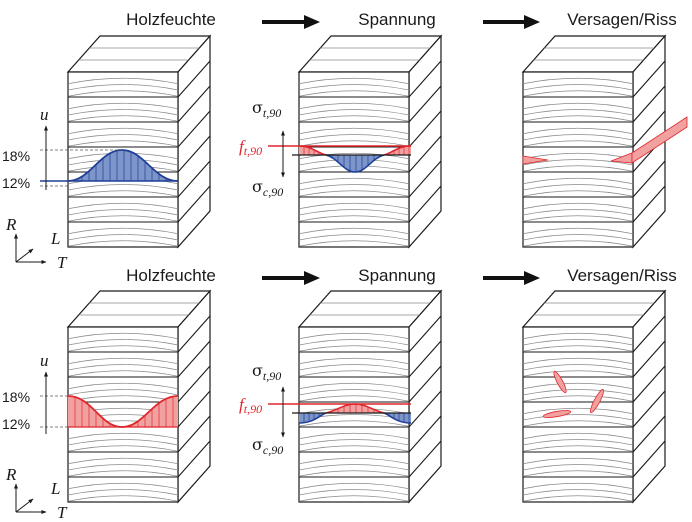 The width and height of the screenshot is (692, 522). Describe the element at coordinates (622, 19) in the screenshot. I see `title-versagen-1: Versagen/Riss` at that location.